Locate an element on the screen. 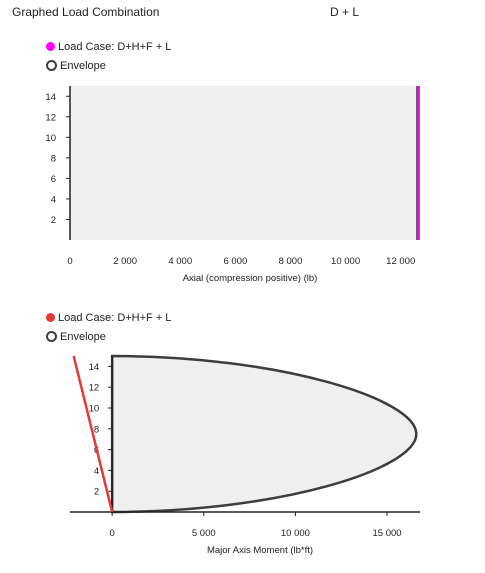  legend-chart-1: Load Case: D+H+F + L Envelope is located at coordinates (108, 56).